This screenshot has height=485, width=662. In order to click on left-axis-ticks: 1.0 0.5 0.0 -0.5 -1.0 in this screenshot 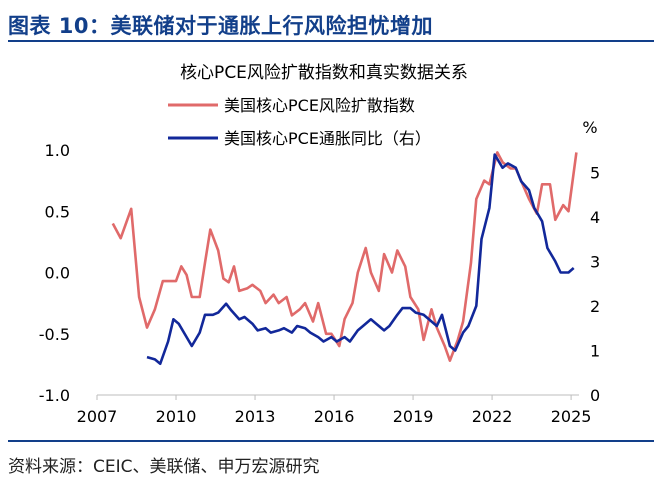, I will do `click(54, 273)`.